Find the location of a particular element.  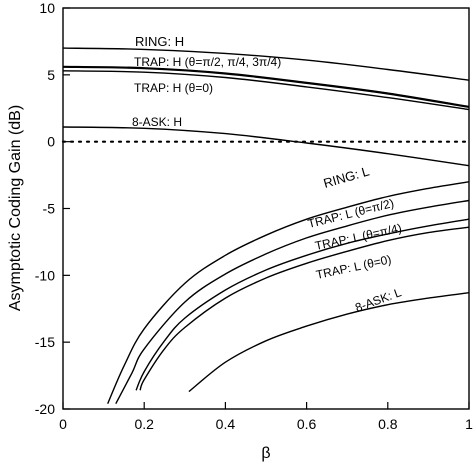

label-ask-h: 8-ASK: H is located at coordinates (157, 122).